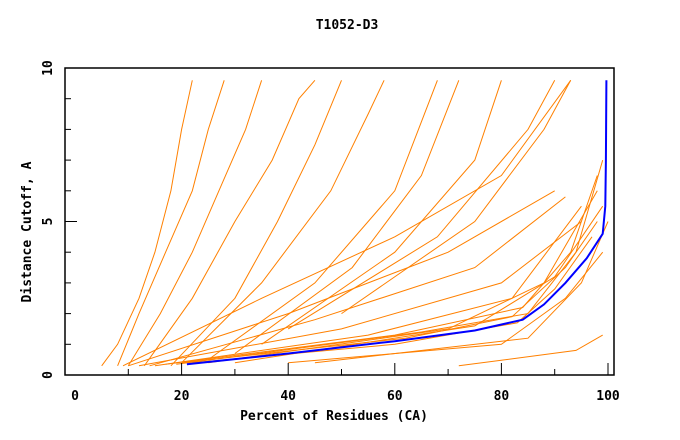 Image resolution: width=680 pixels, height=440 pixels. Describe the element at coordinates (182, 396) in the screenshot. I see `x-tick-label: 20` at that location.